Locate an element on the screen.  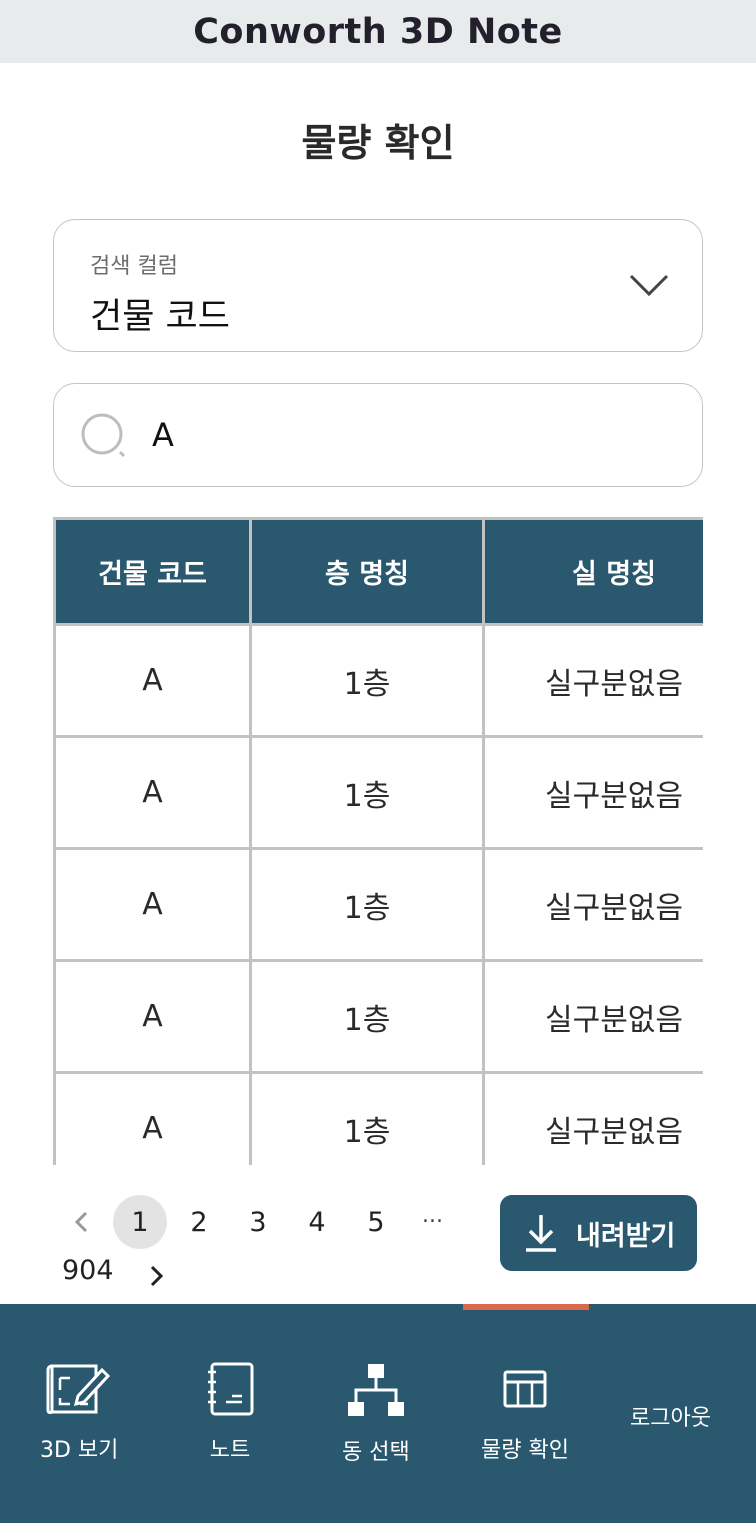
app-header: Conworth 3D Note is located at coordinates (378, 31).